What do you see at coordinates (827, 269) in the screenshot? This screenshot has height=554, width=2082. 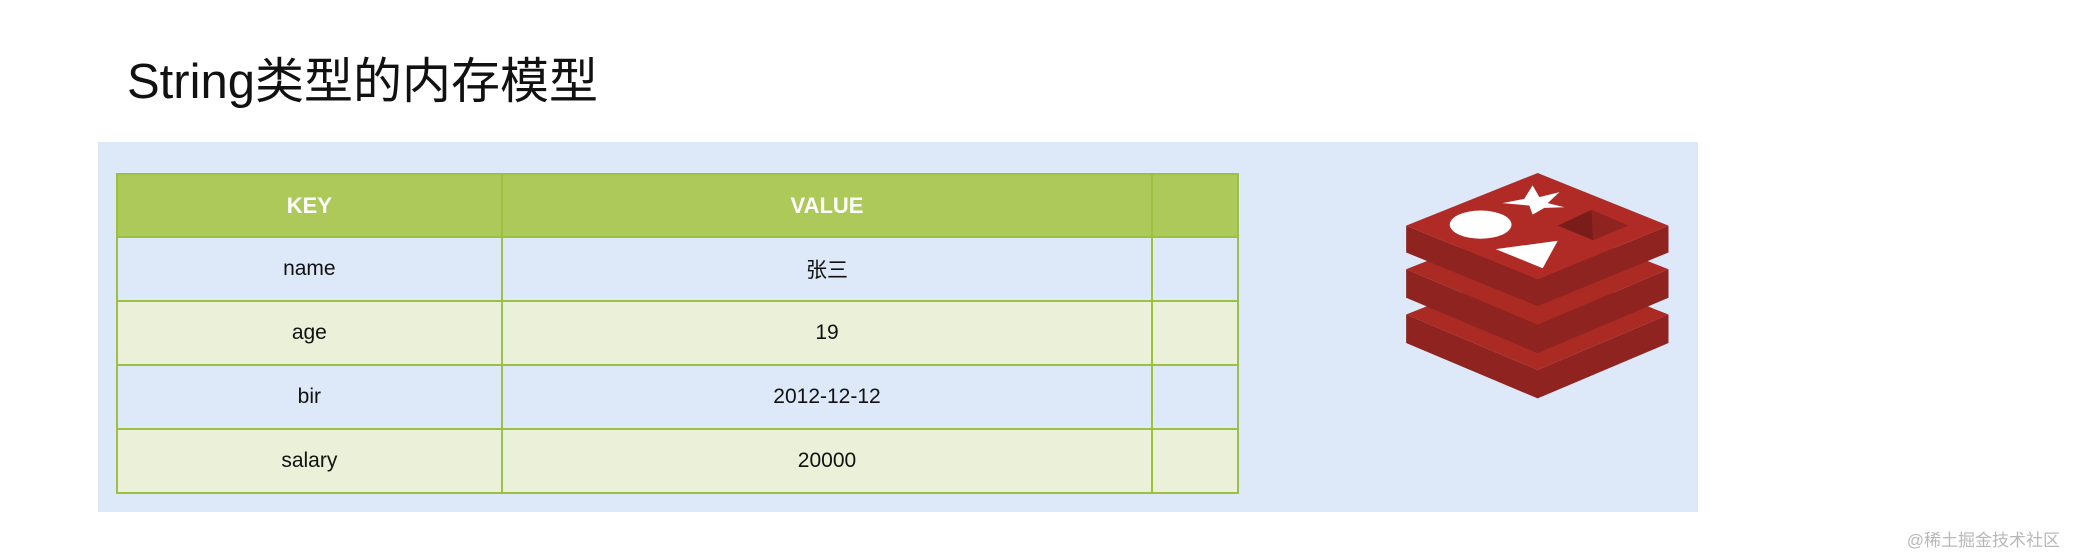 I see `cell-value: 张三` at bounding box center [827, 269].